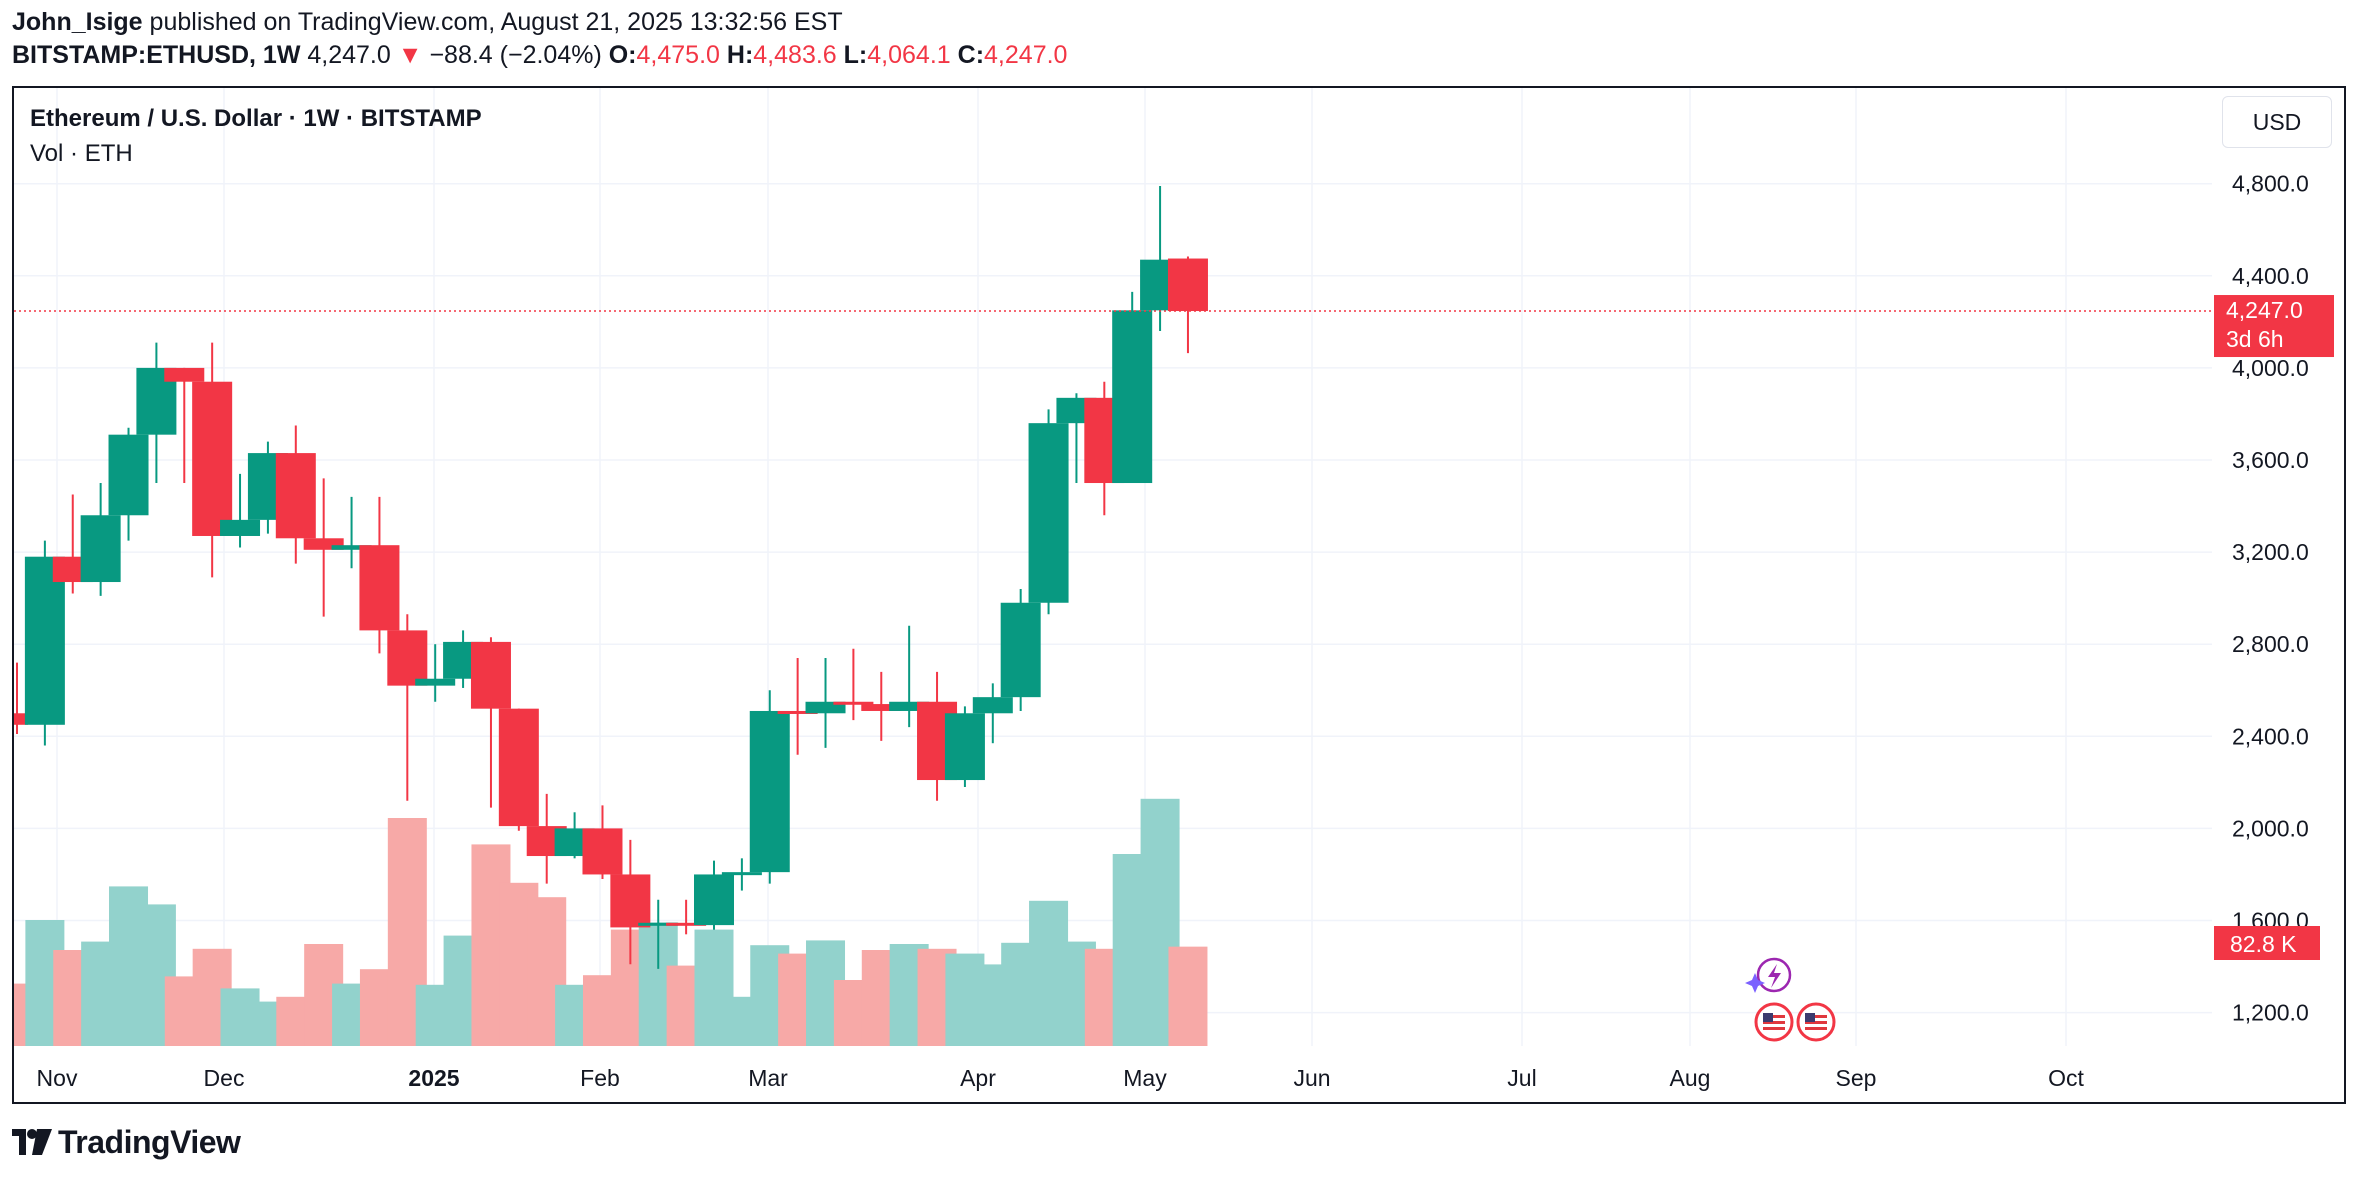 The height and width of the screenshot is (1178, 2360). Describe the element at coordinates (1026, 55) in the screenshot. I see `close-value: 4,247.0` at that location.